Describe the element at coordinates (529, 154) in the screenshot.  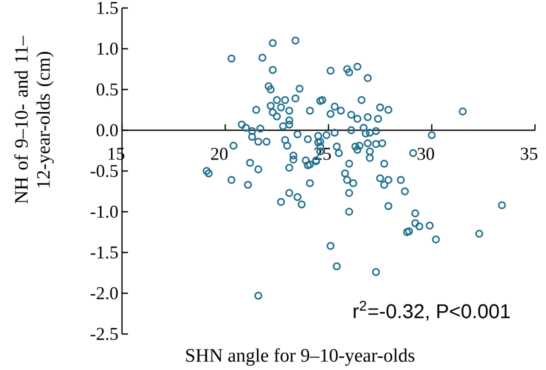
I see `x-tick-label: 35` at that location.